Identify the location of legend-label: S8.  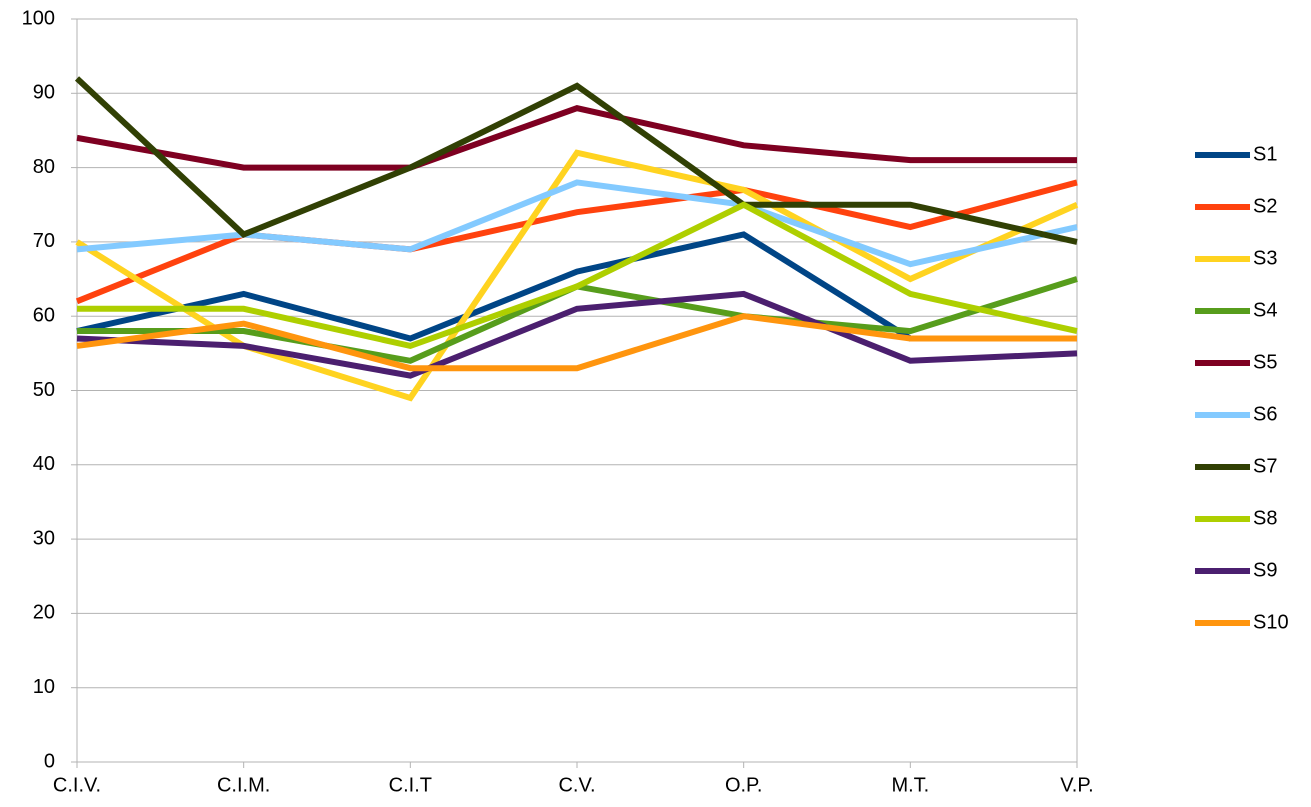
(1265, 518).